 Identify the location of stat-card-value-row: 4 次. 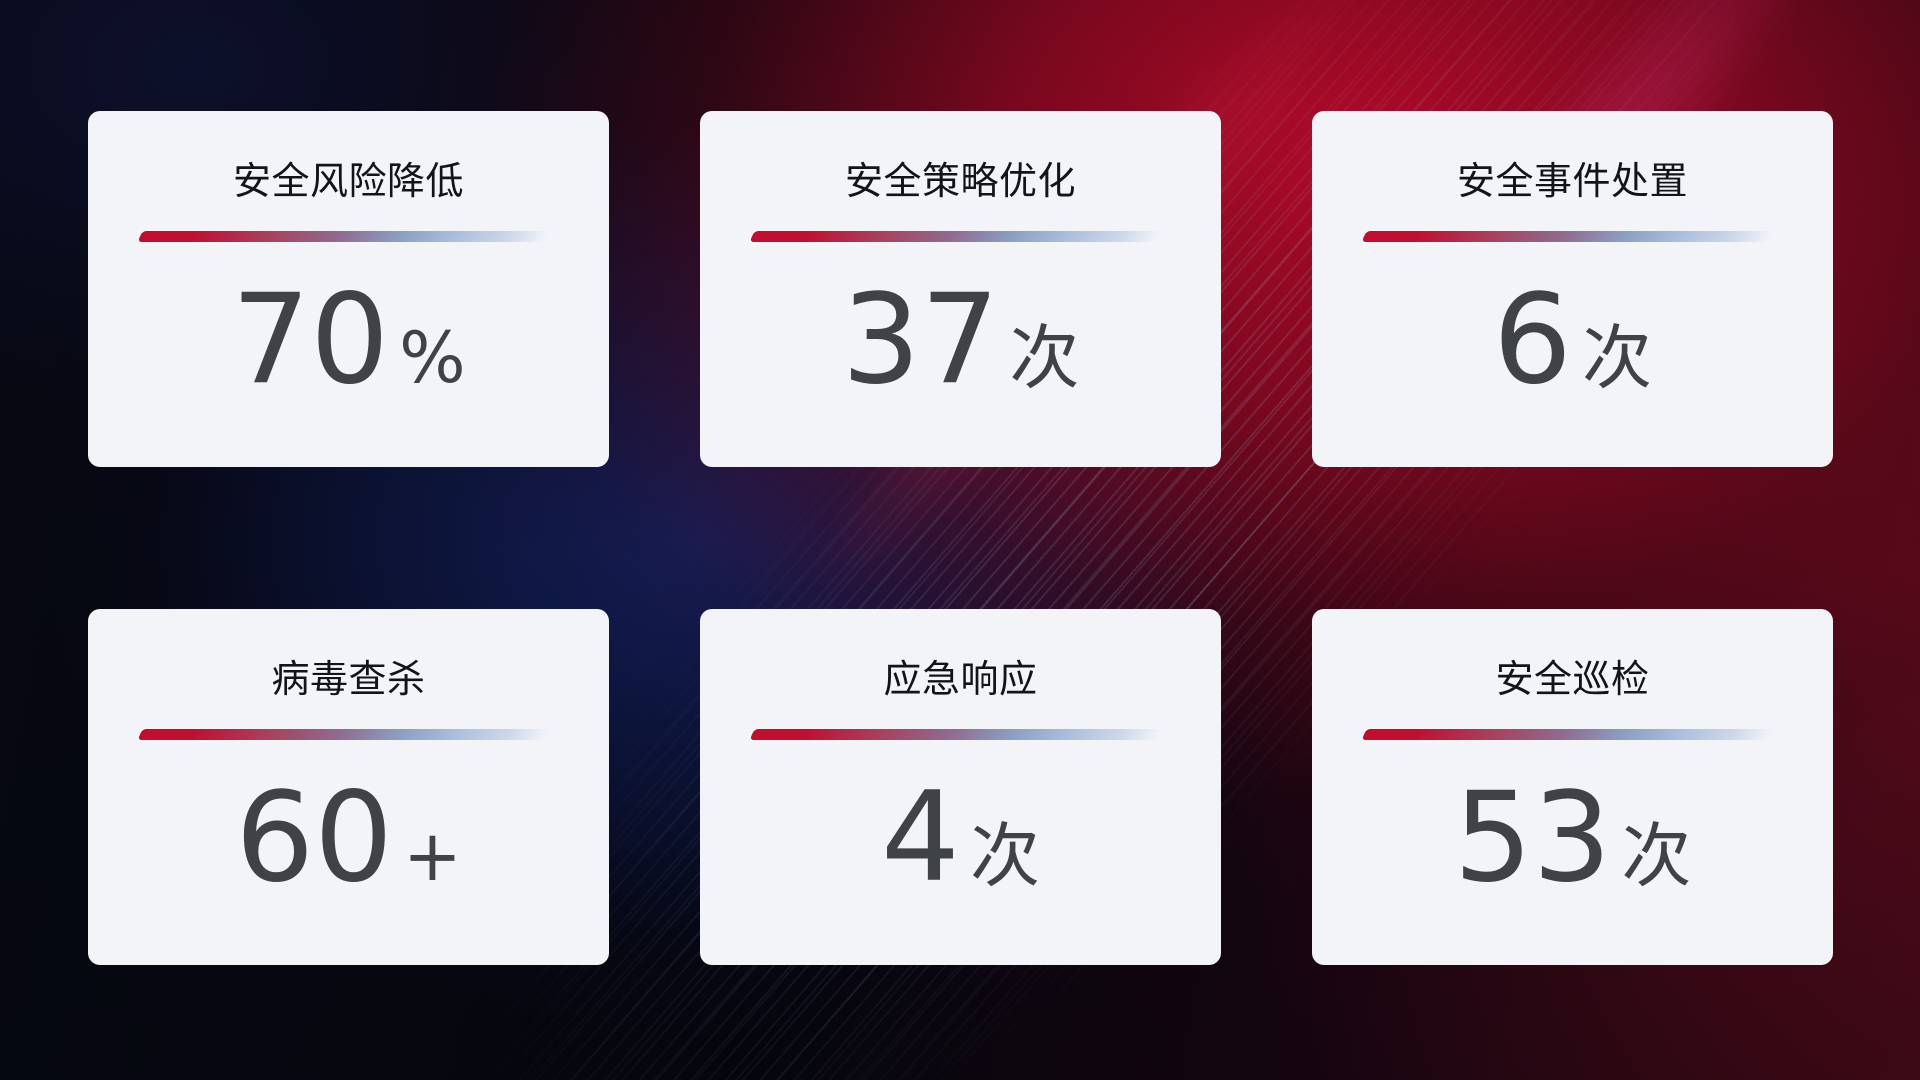
(960, 838).